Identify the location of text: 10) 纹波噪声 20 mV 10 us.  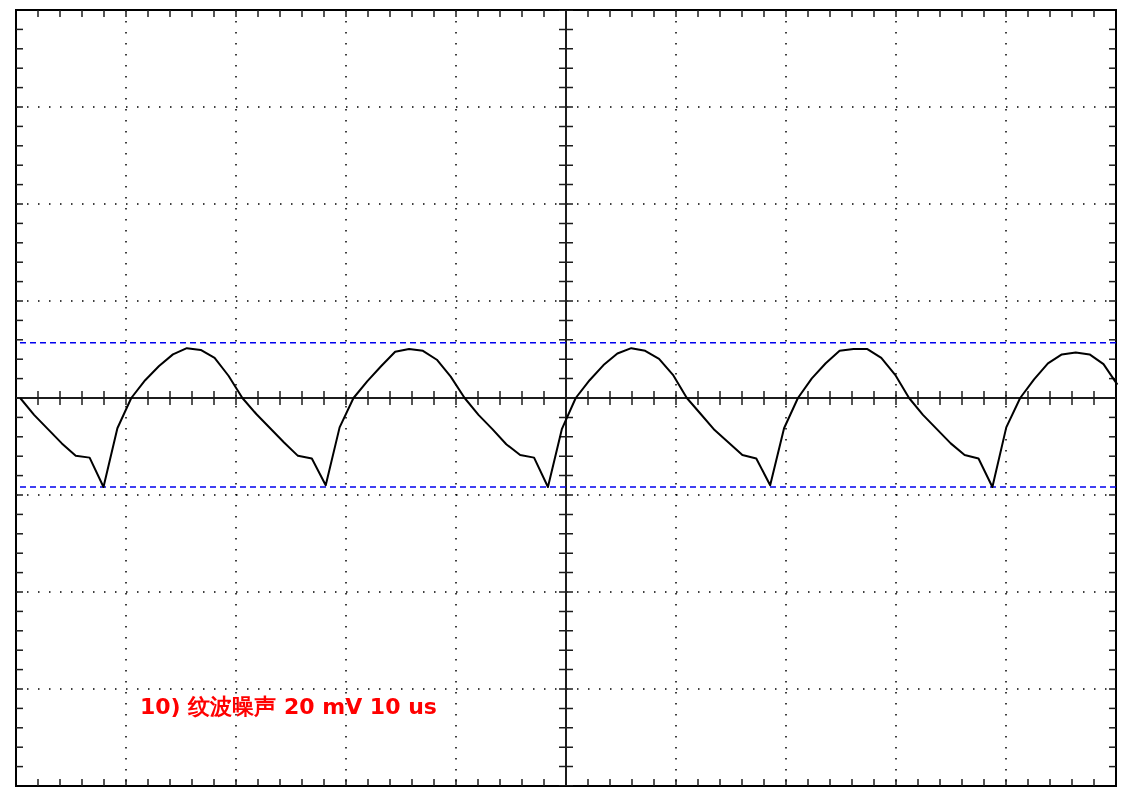
(288, 706).